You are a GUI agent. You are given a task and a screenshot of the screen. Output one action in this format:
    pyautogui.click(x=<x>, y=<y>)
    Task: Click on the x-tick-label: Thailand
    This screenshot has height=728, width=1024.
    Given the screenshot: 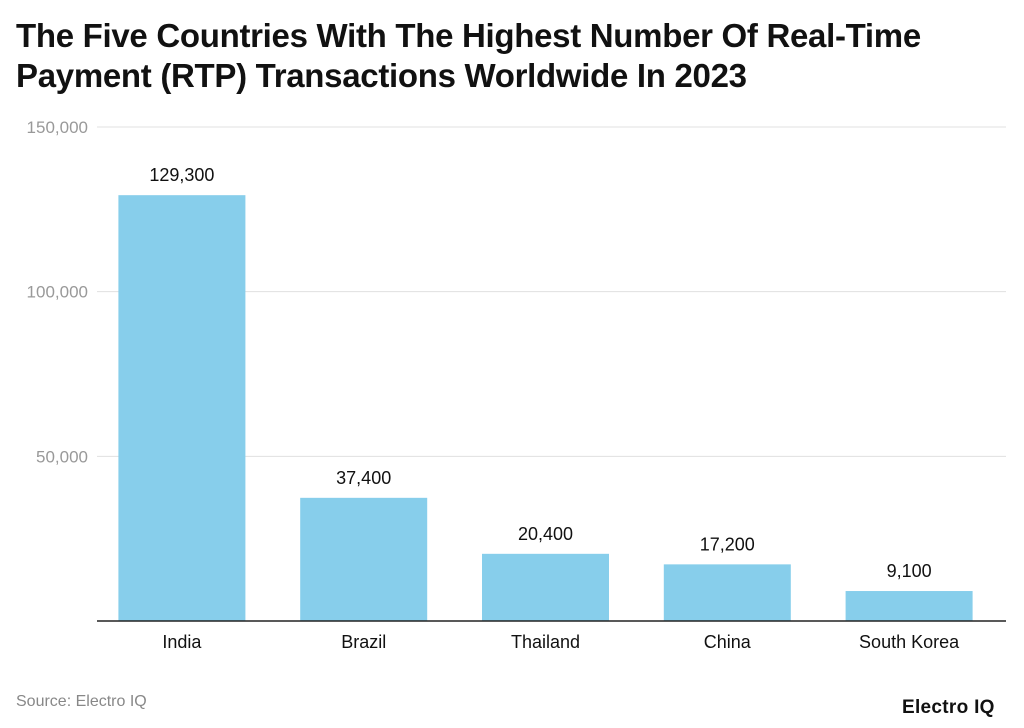 What is the action you would take?
    pyautogui.click(x=545, y=642)
    